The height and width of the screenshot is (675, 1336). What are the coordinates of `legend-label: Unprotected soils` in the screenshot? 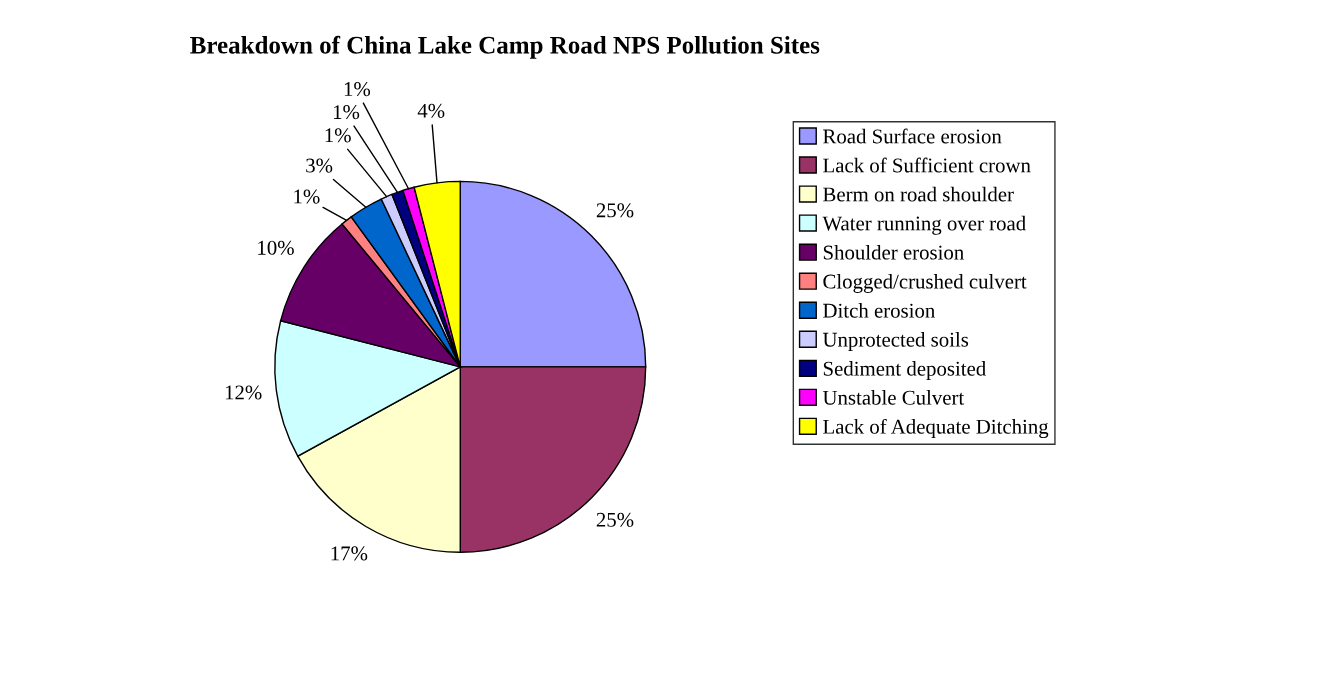 It's located at (895, 341).